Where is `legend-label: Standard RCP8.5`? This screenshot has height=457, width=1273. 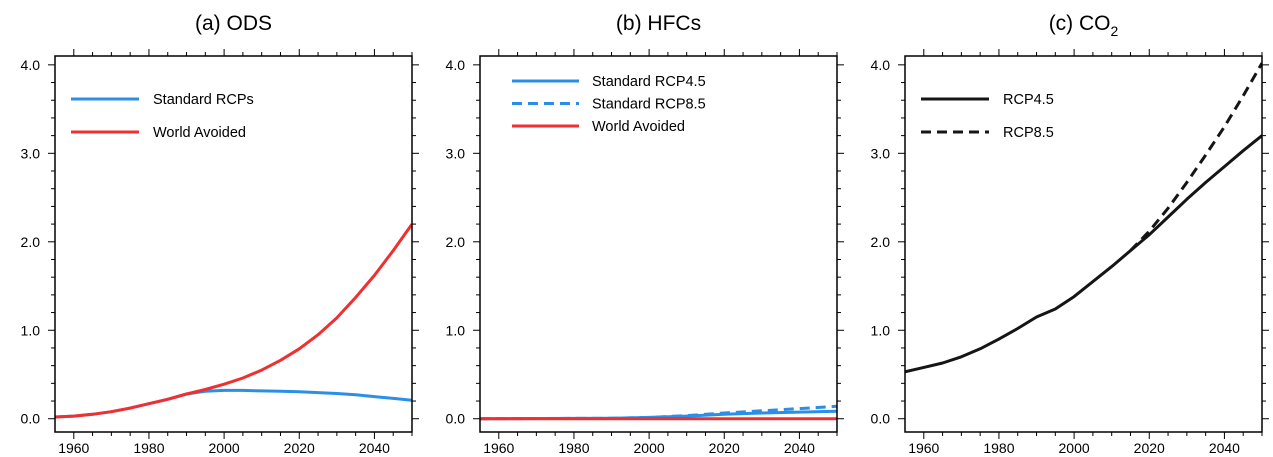
legend-label: Standard RCP8.5 is located at coordinates (649, 105).